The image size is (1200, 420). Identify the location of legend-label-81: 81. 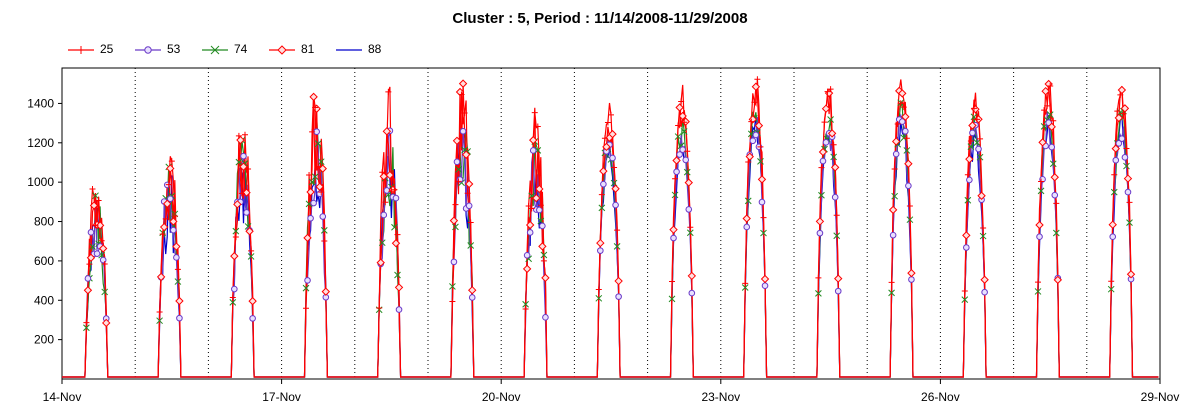
(308, 49).